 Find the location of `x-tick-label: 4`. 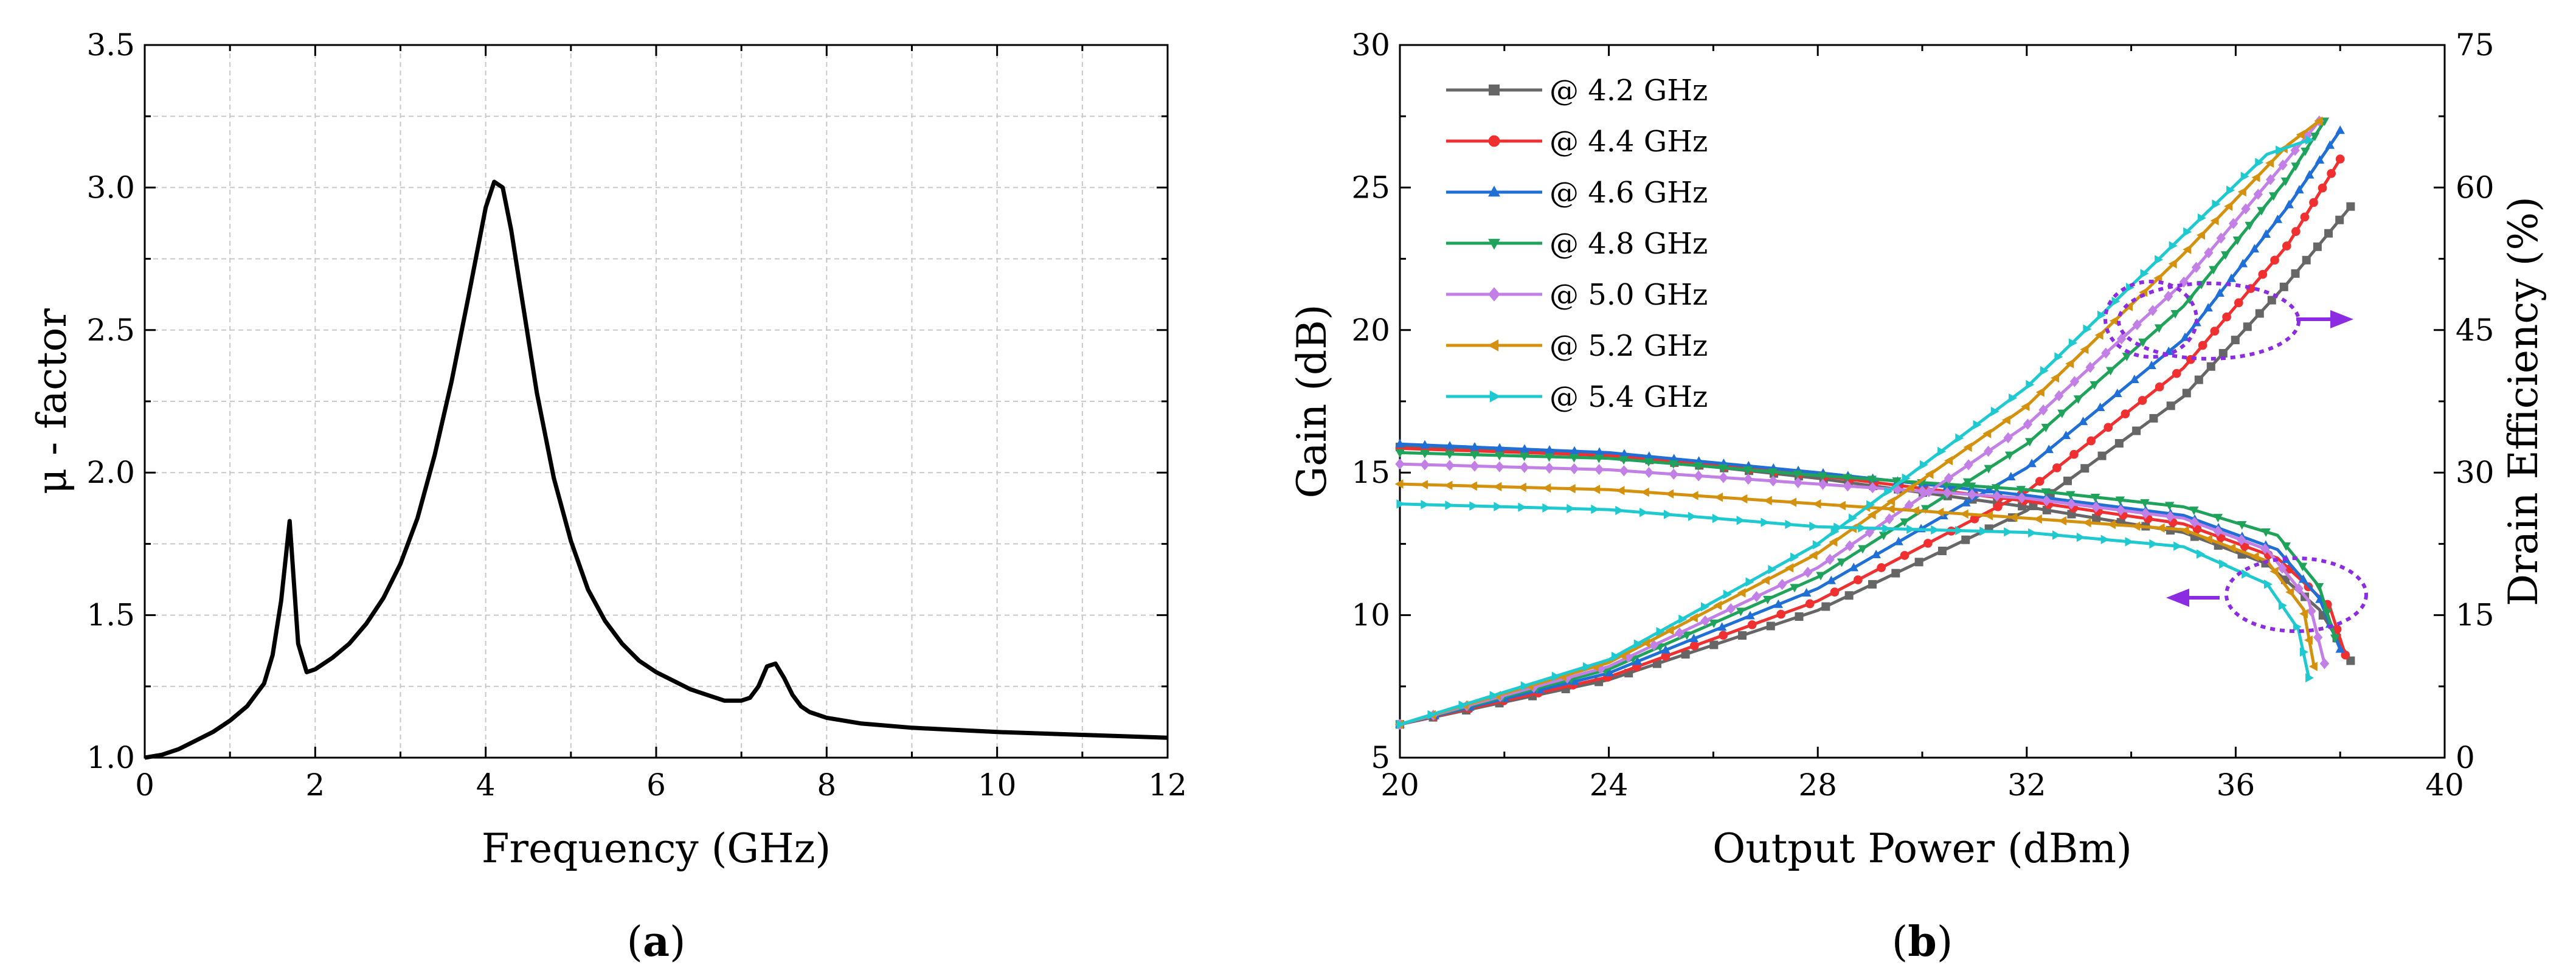

x-tick-label: 4 is located at coordinates (486, 785).